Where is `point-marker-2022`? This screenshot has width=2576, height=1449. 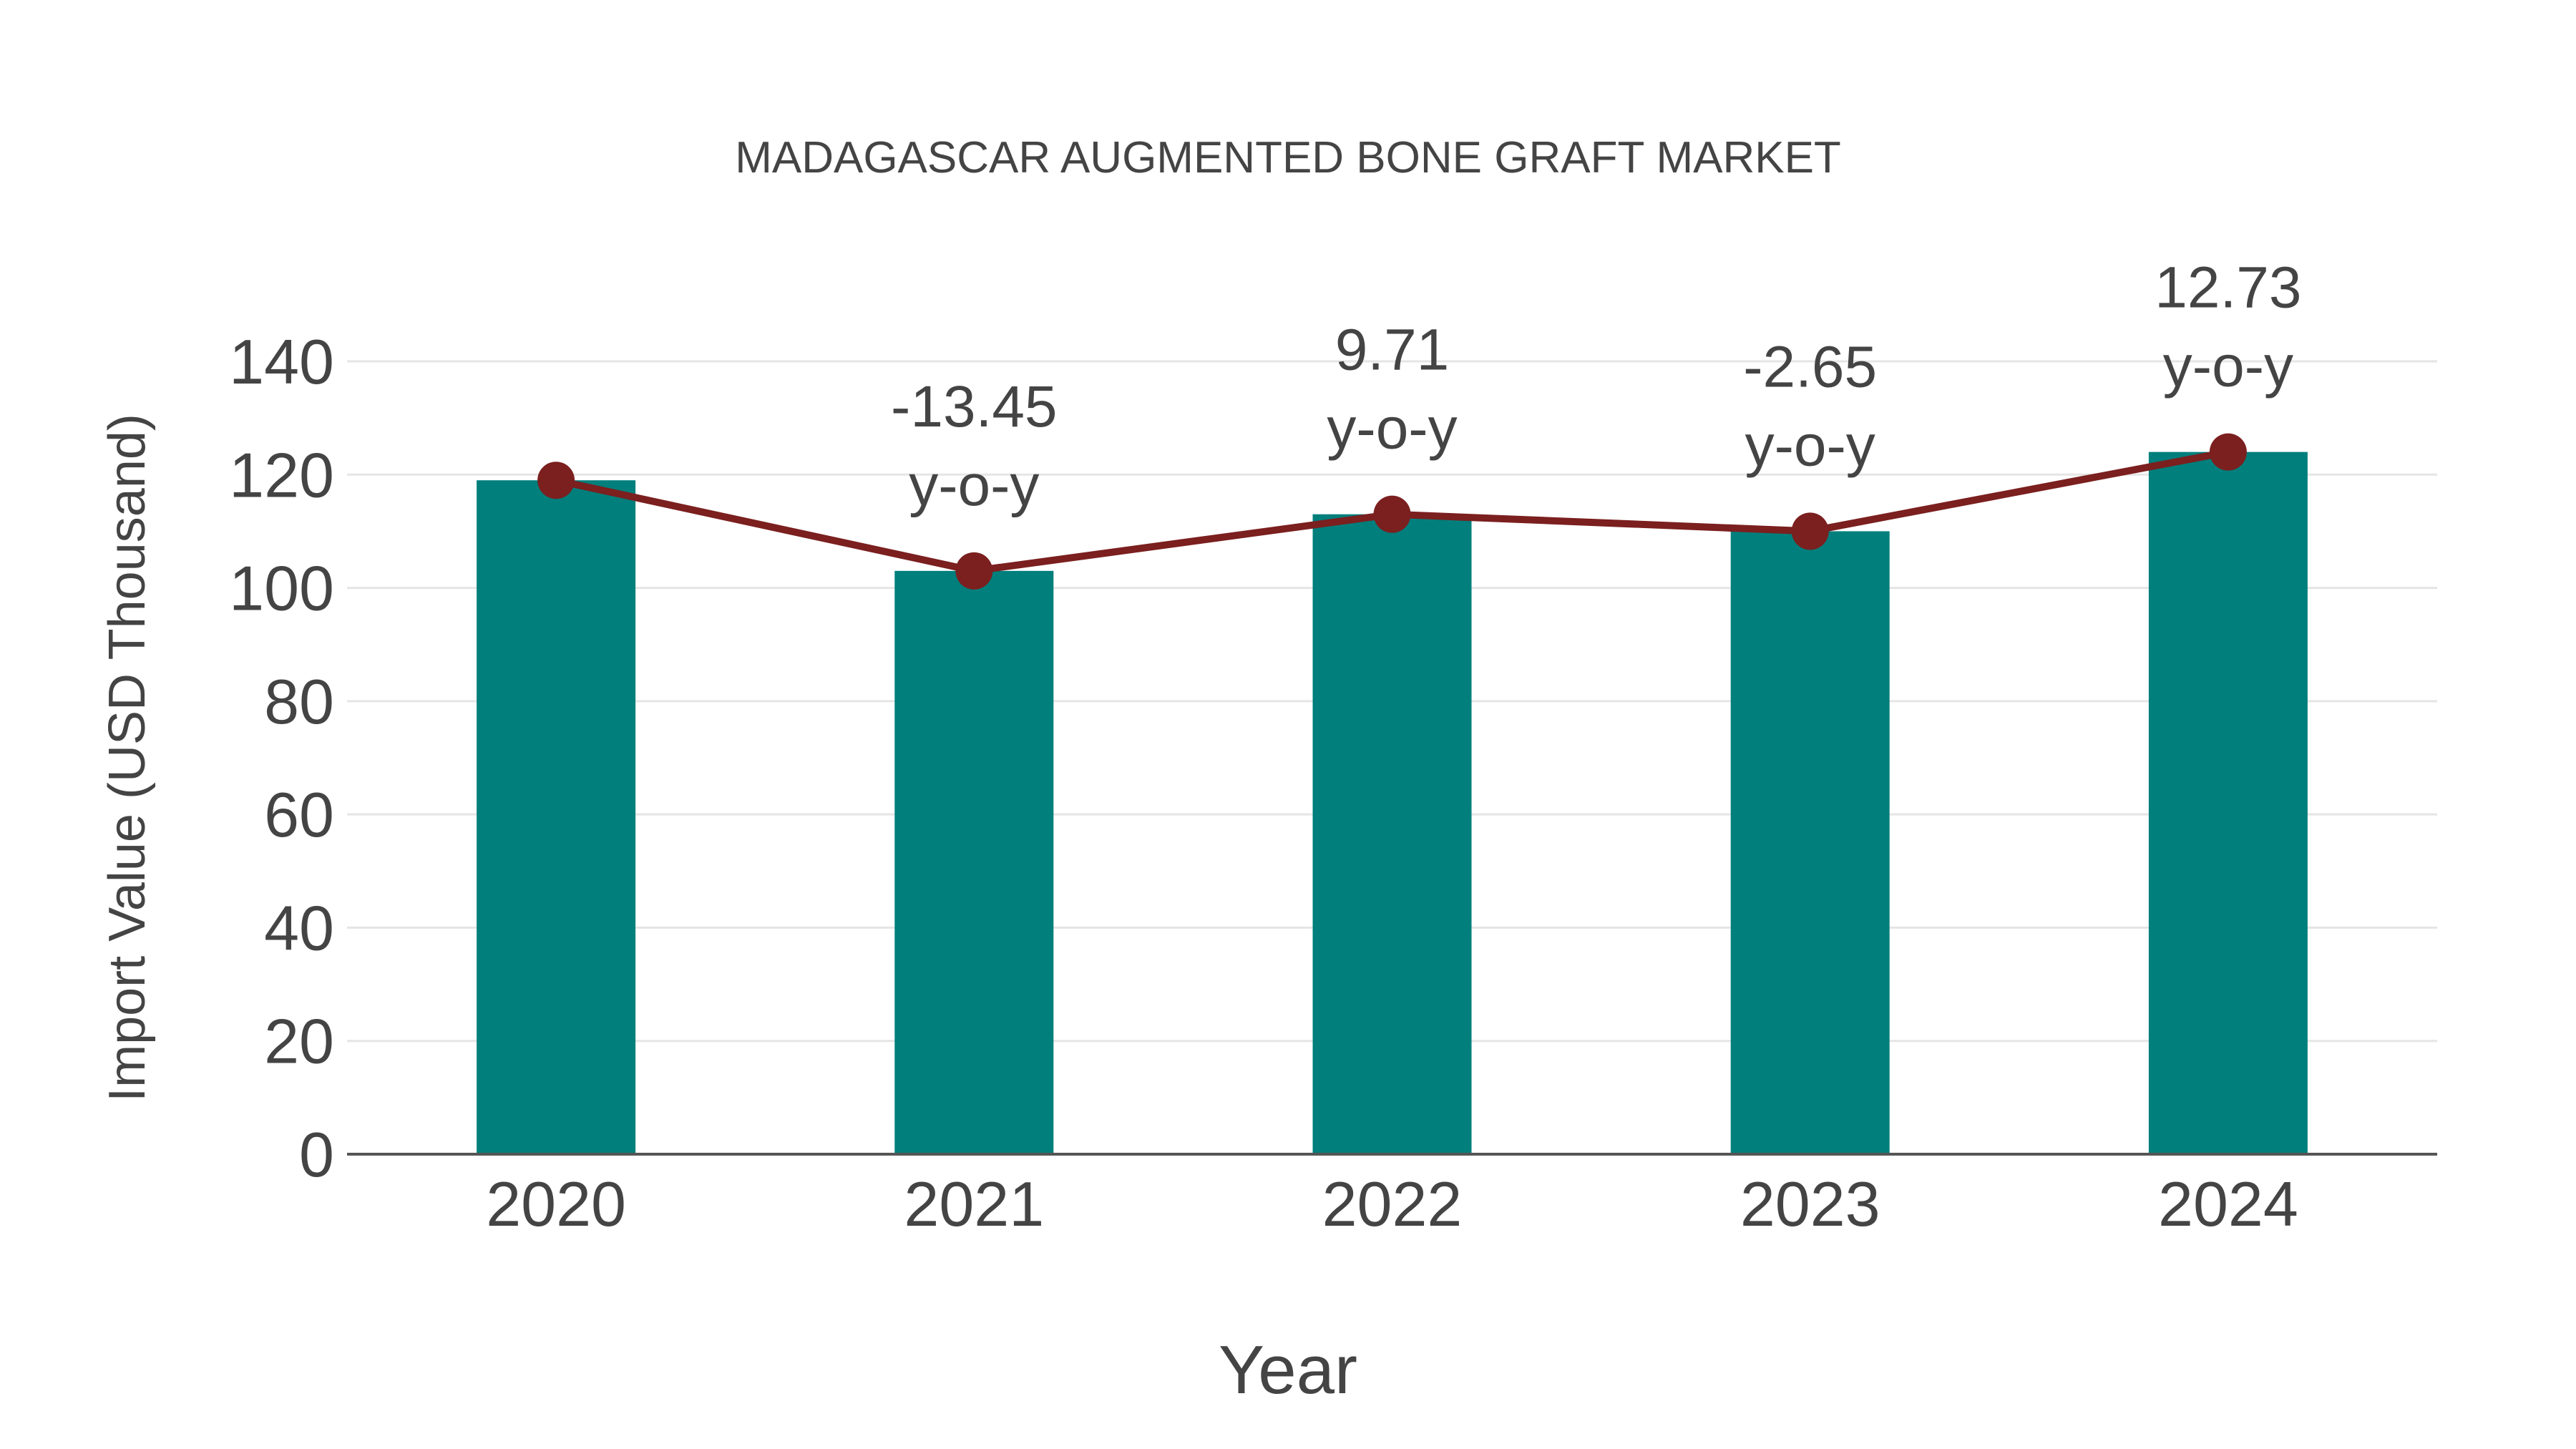
point-marker-2022 is located at coordinates (1392, 514).